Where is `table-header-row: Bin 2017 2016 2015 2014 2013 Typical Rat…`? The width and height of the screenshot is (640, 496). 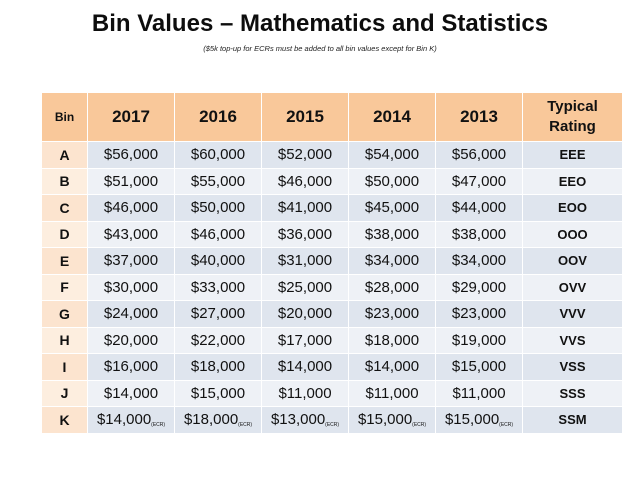 table-header-row: Bin 2017 2016 2015 2014 2013 Typical Rat… is located at coordinates (332, 117).